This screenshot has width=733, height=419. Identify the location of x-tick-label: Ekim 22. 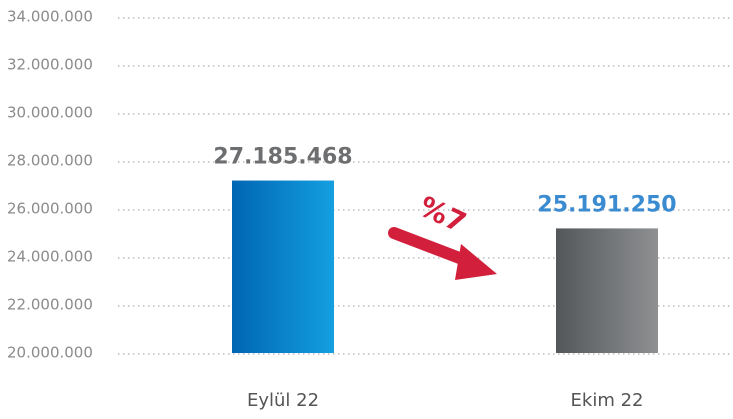
(607, 400).